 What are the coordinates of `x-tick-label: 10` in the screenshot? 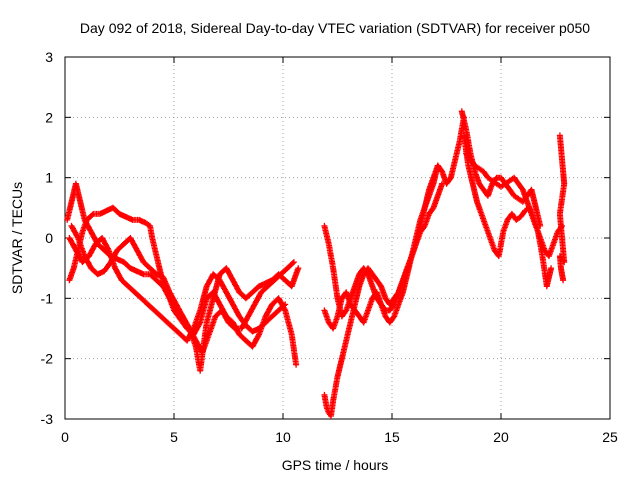 It's located at (283, 437).